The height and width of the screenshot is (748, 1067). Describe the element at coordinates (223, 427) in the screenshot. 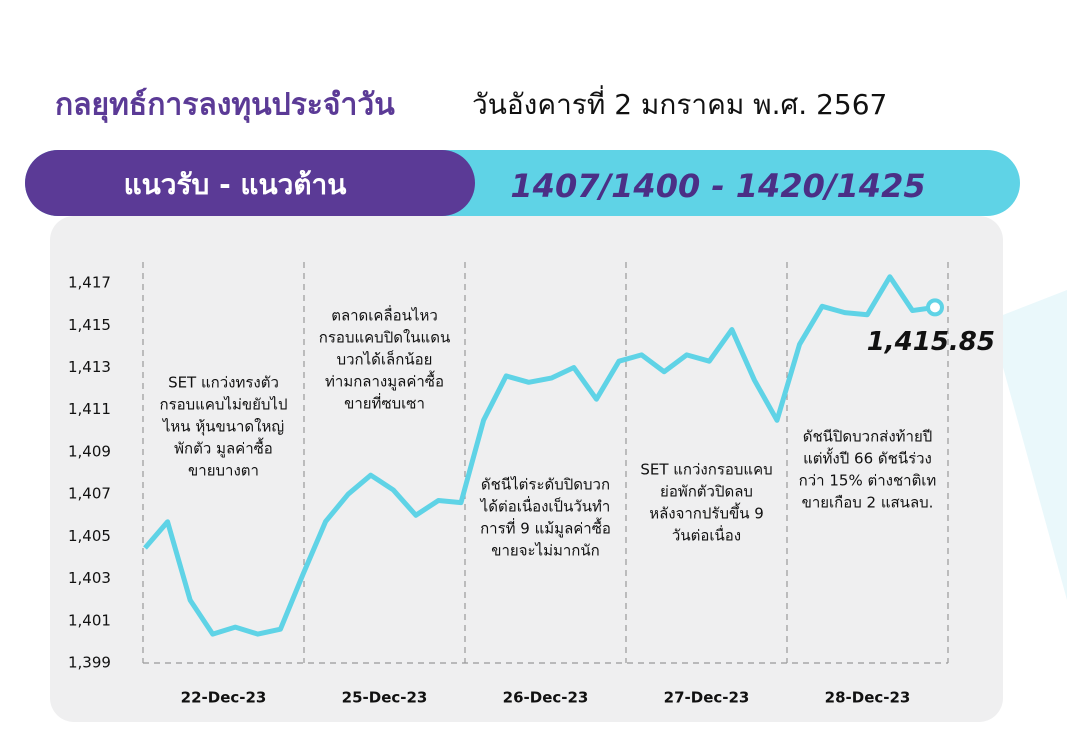

I see `annotation: ไหน หุ้นขนาดใหญ่` at that location.